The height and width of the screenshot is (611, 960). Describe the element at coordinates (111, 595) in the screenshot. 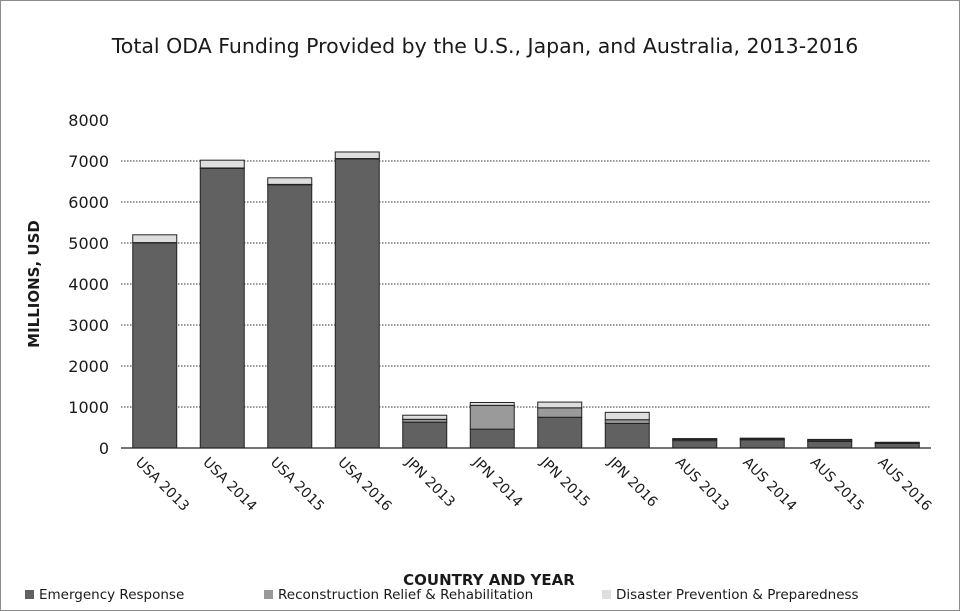

I see `legend-label: Emergency Response` at that location.